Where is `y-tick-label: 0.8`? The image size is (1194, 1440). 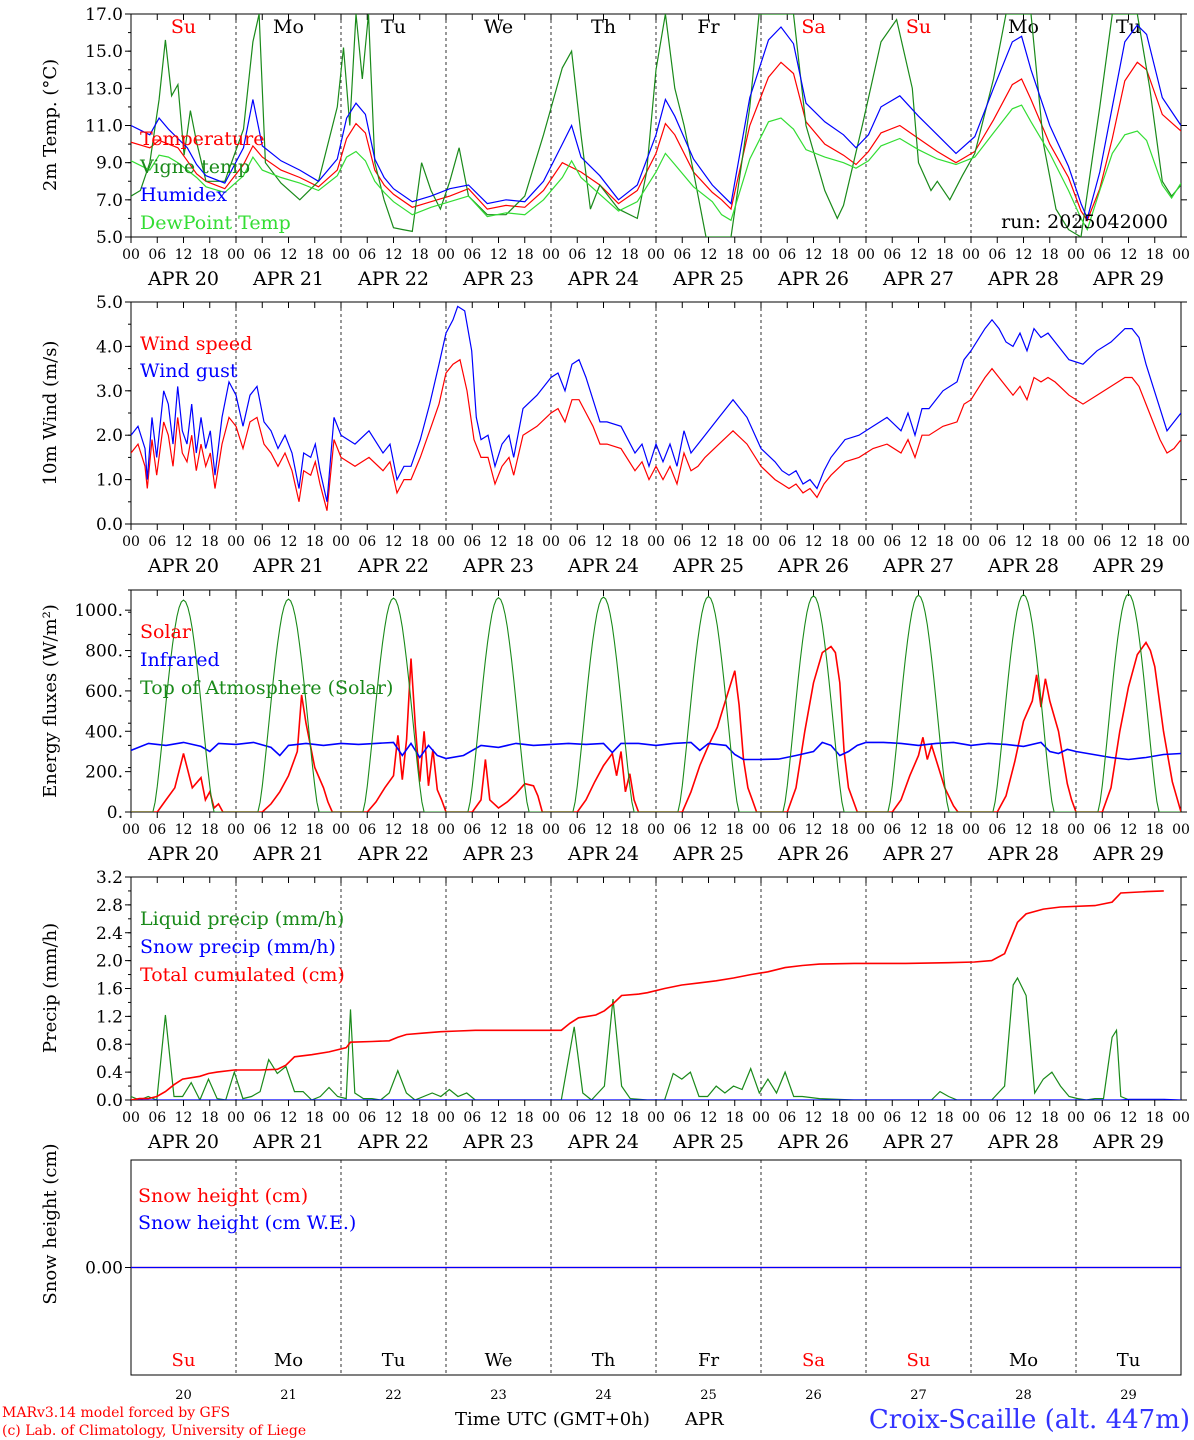 y-tick-label: 0.8 is located at coordinates (109, 1045).